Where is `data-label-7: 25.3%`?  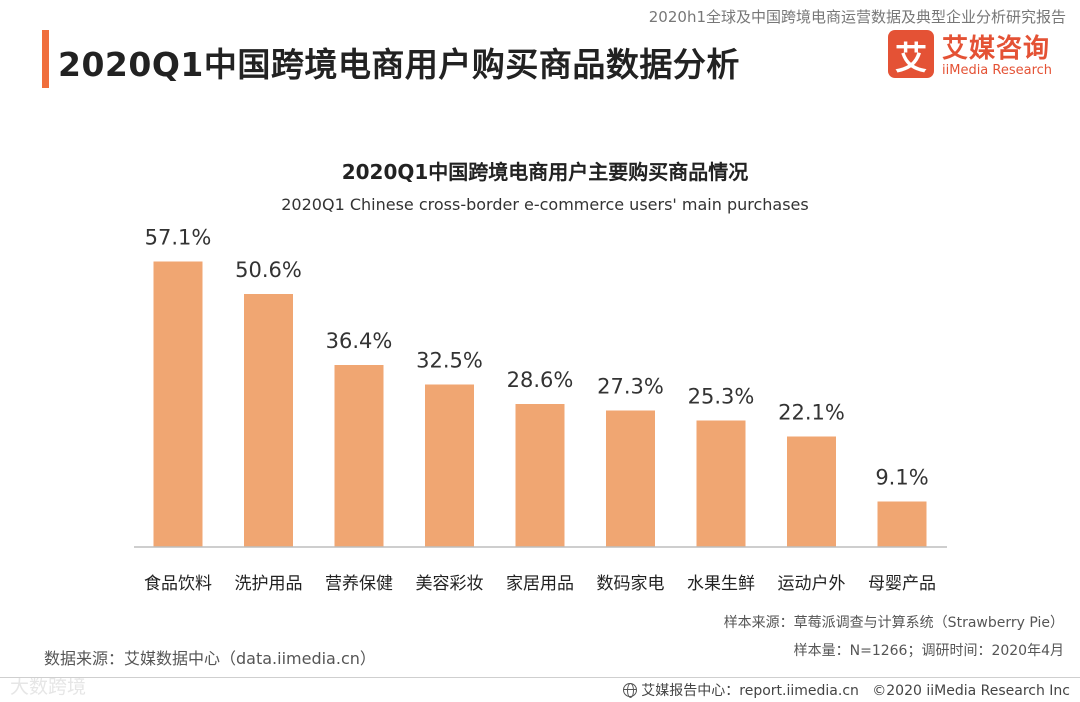
data-label-7: 25.3% is located at coordinates (721, 397).